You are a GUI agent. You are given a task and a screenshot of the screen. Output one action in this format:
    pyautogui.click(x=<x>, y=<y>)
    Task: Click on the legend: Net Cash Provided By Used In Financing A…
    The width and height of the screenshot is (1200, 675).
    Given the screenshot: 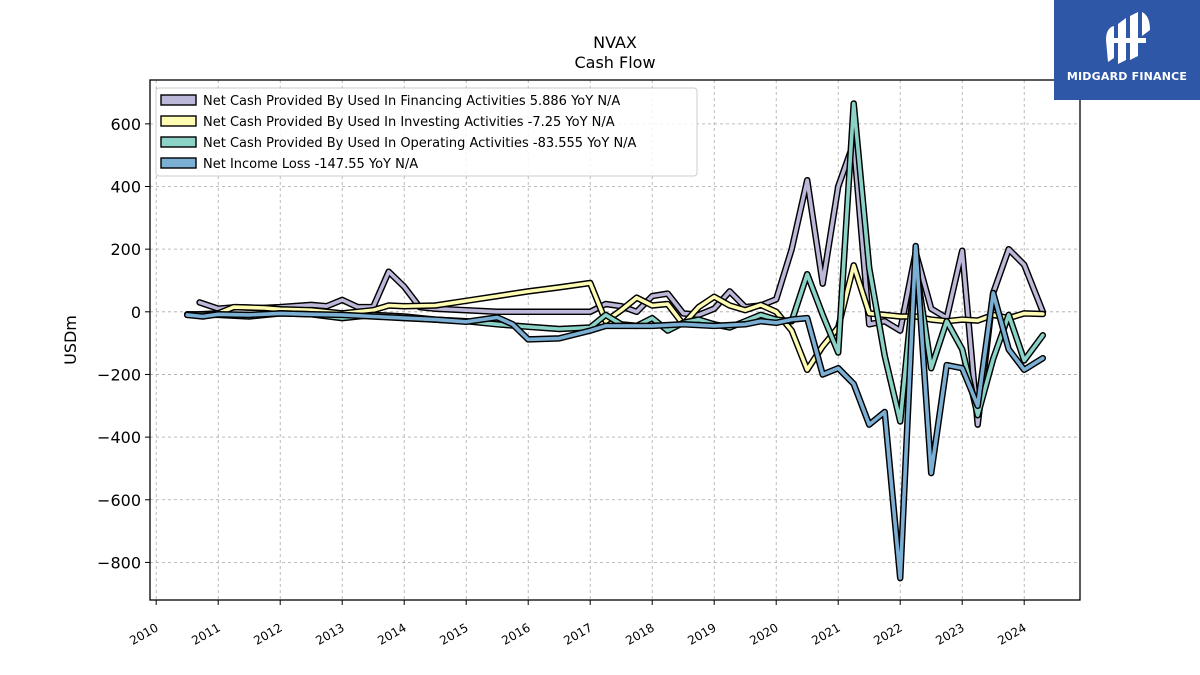 What is the action you would take?
    pyautogui.click(x=426, y=132)
    